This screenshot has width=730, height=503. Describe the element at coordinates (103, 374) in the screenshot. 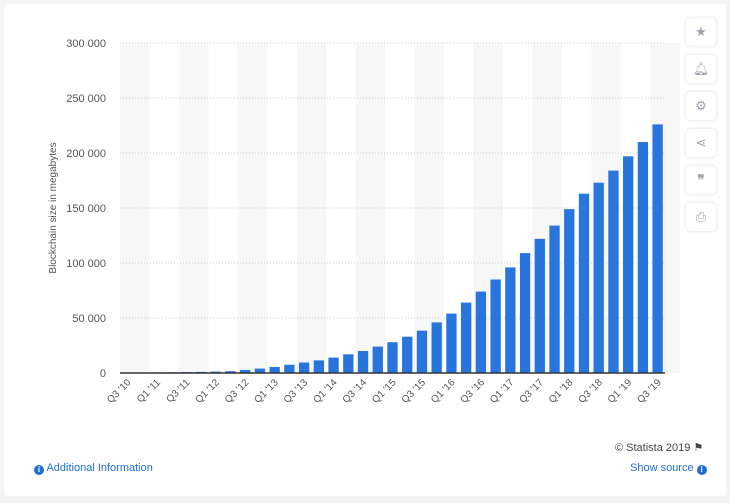

I see `y-tick-label: 0` at that location.